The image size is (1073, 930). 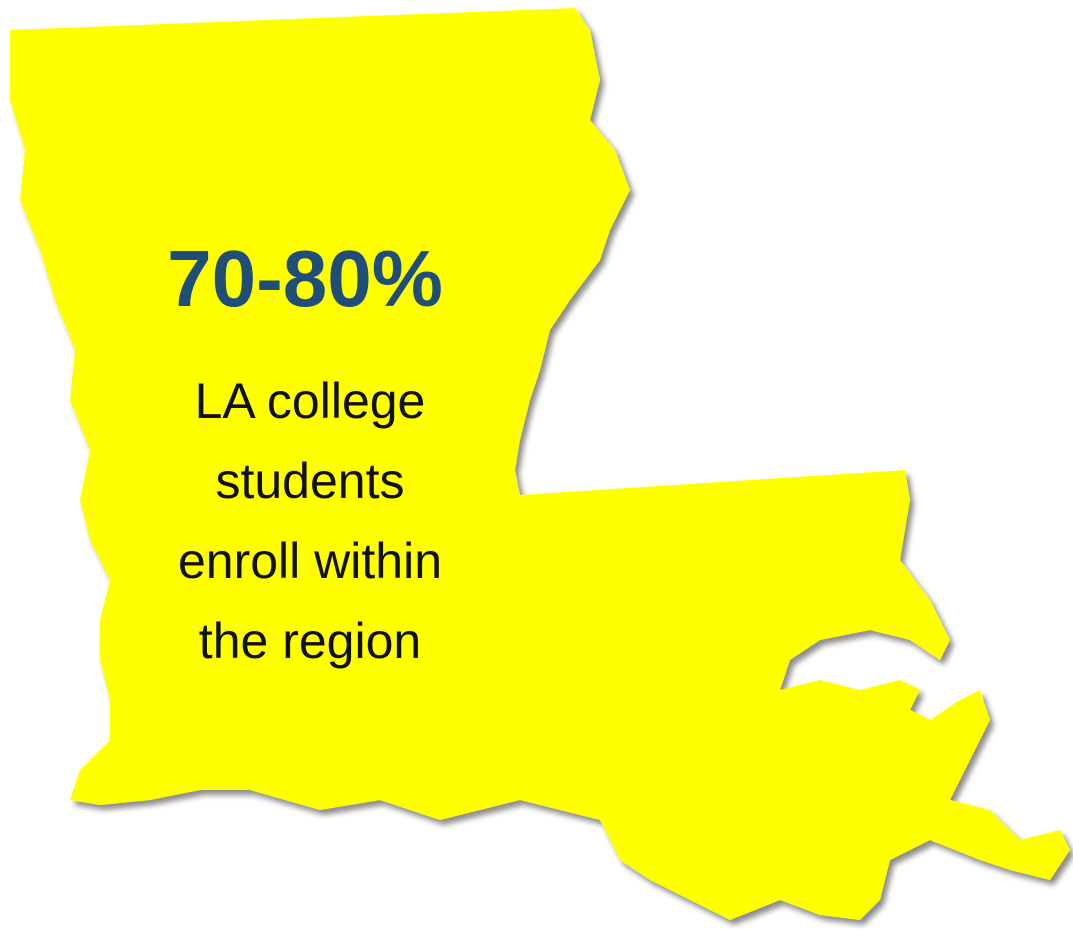 What do you see at coordinates (310, 641) in the screenshot?
I see `caption-line: the region` at bounding box center [310, 641].